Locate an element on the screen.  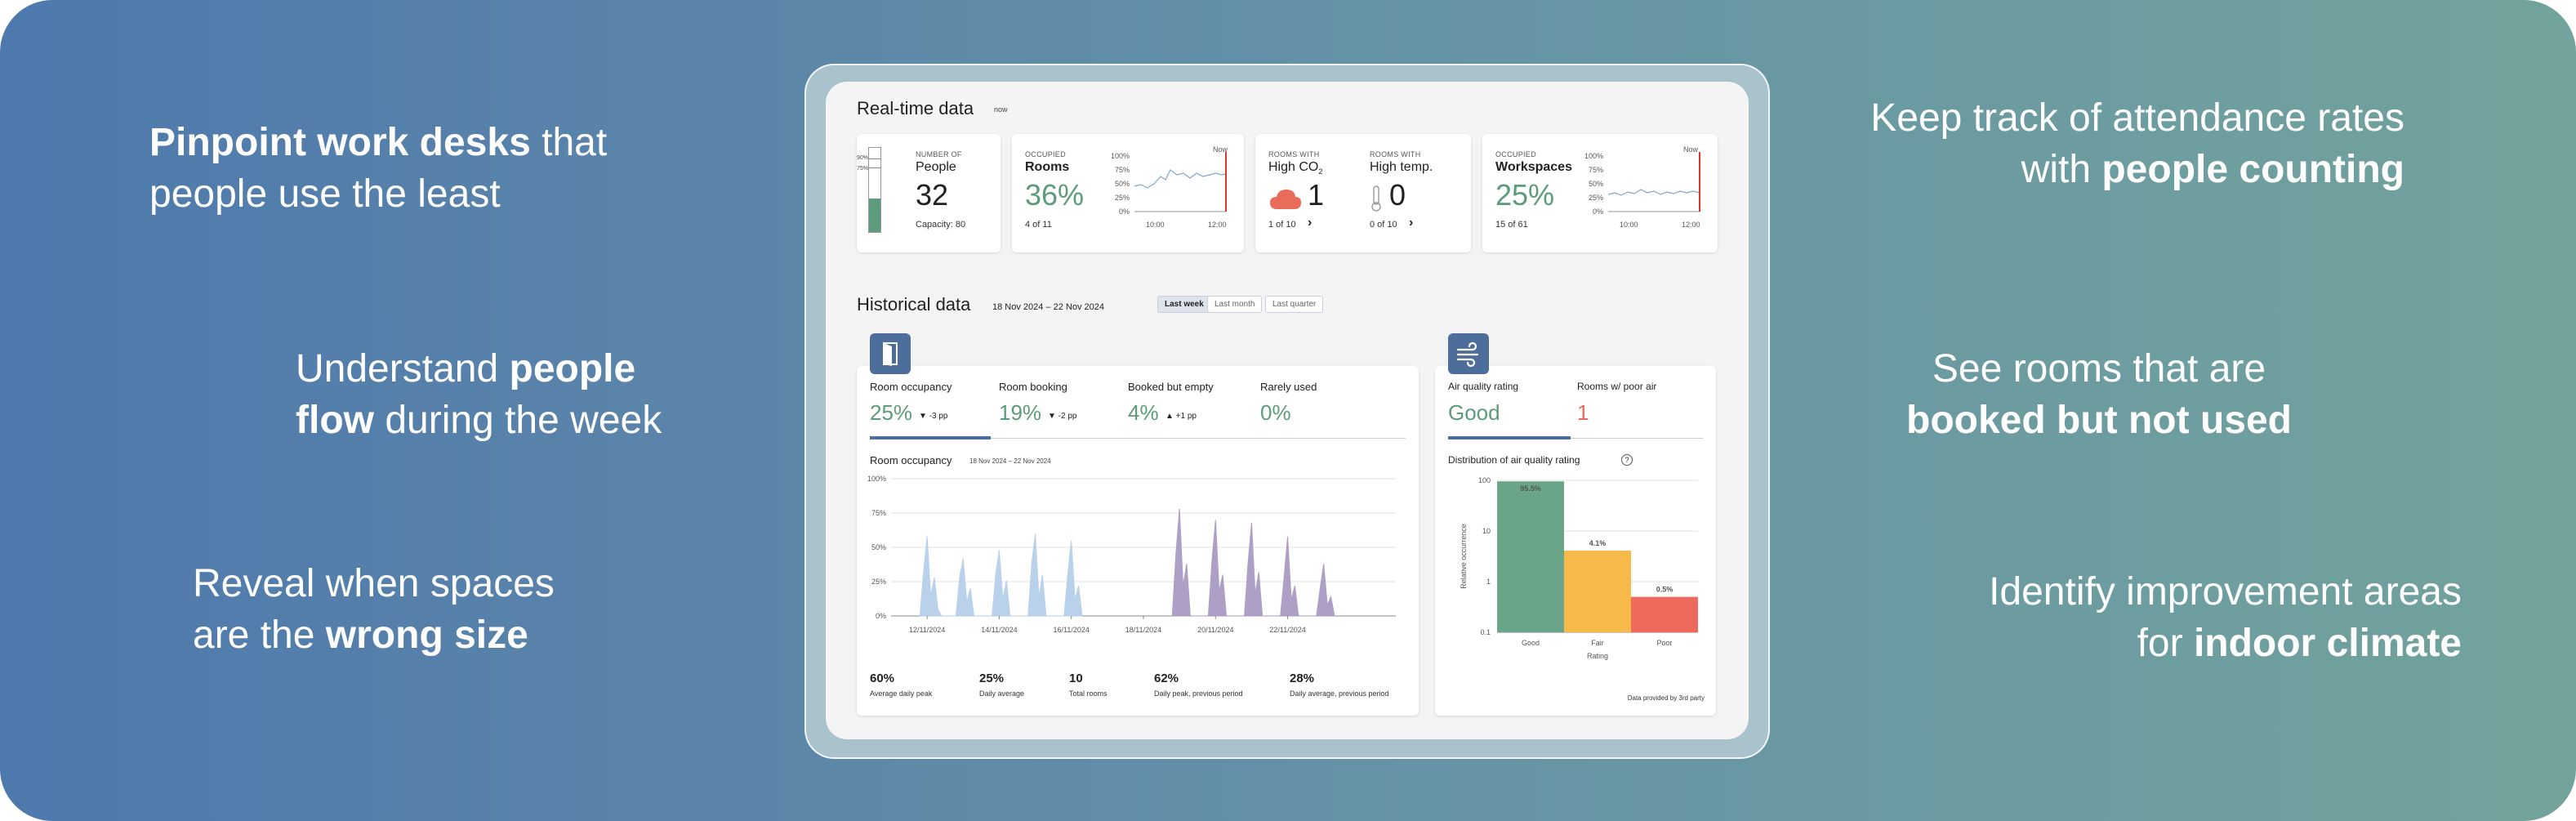
wind-icon is located at coordinates (1468, 353).